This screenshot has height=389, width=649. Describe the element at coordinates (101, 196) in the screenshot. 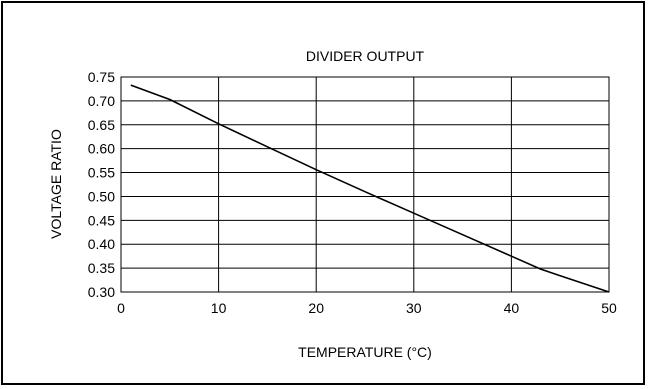

I see `y-tick-label: 0.50` at that location.